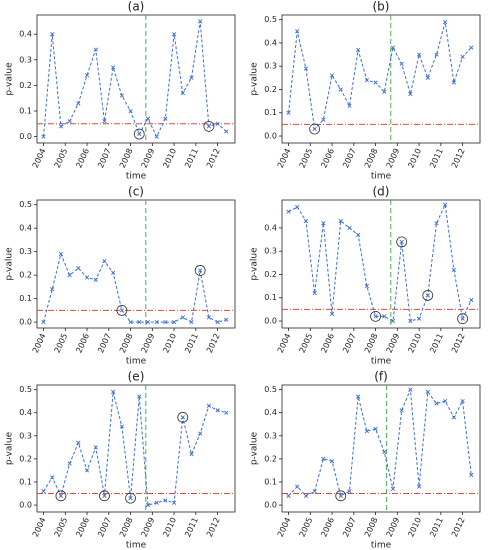 The height and width of the screenshot is (550, 491). I want to click on x-axis-label: time, so click(136, 362).